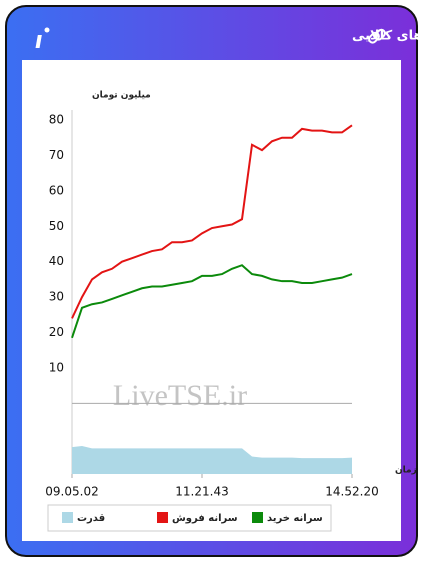  I want to click on info-icon, so click(42, 38).